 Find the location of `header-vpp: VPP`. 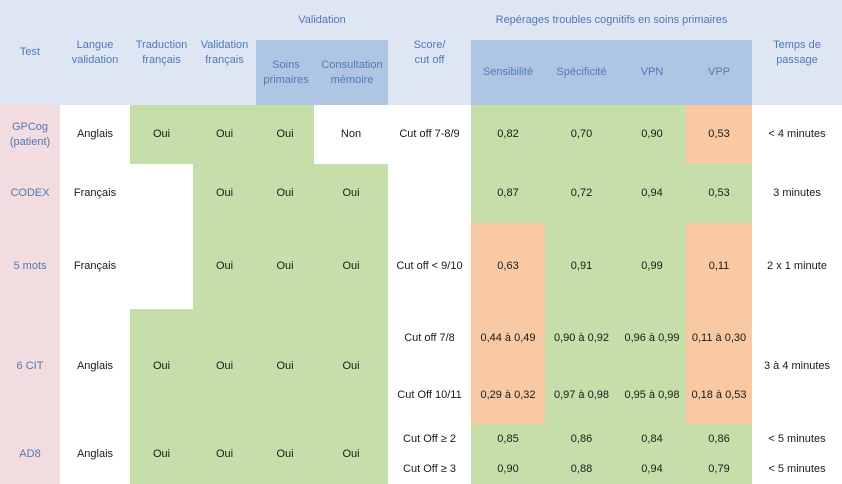

header-vpp: VPP is located at coordinates (718, 72).